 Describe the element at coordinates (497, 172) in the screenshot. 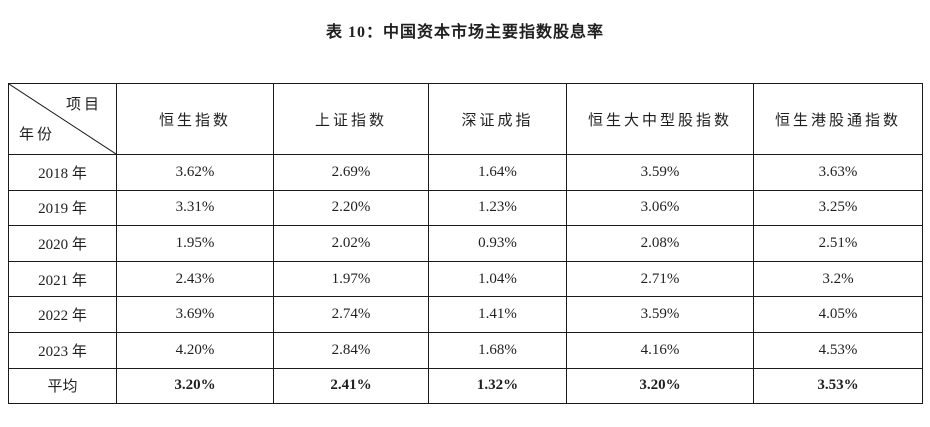

I see `value-cell: 1.64%` at that location.